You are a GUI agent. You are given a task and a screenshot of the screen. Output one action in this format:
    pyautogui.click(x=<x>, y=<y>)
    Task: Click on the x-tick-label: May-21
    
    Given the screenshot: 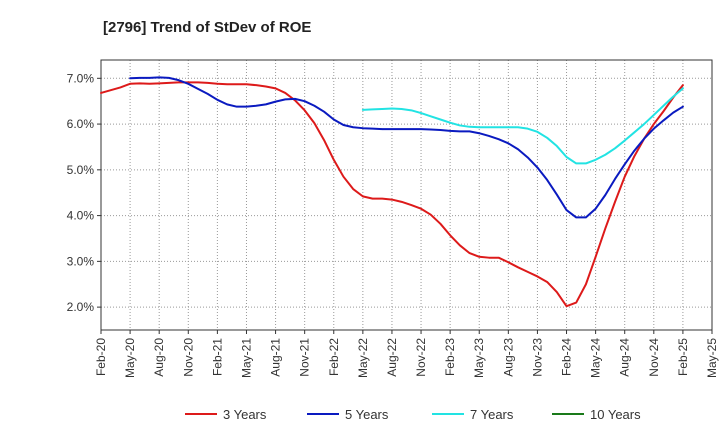 What is the action you would take?
    pyautogui.click(x=246, y=358)
    